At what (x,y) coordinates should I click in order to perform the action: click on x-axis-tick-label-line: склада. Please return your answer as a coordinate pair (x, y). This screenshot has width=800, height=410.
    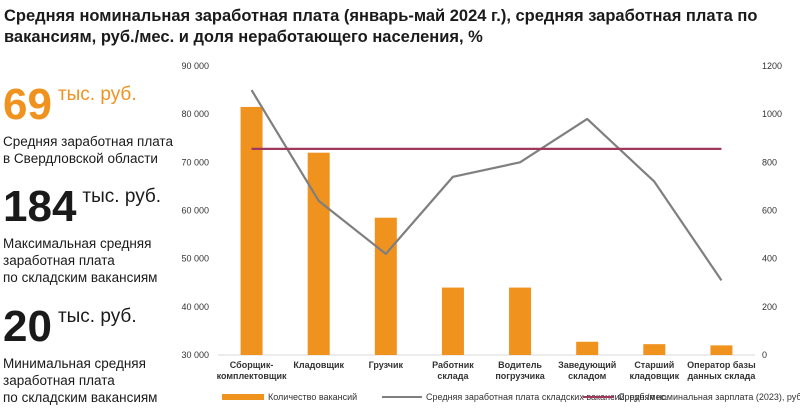
    Looking at the image, I should click on (453, 376).